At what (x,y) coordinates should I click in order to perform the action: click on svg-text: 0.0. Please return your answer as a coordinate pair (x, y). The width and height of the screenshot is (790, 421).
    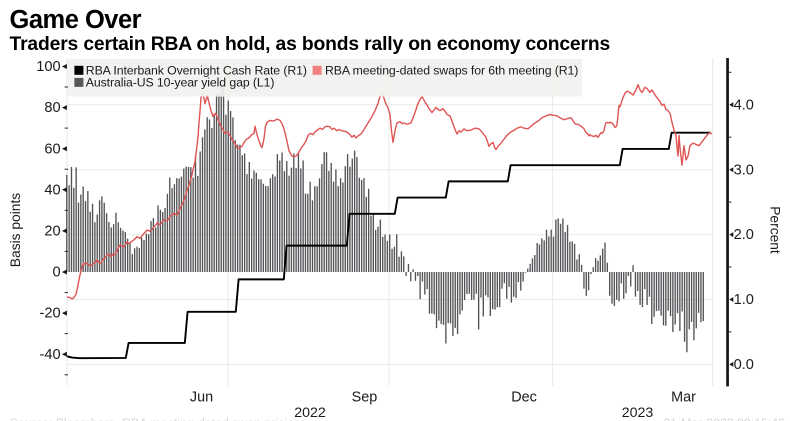
    Looking at the image, I should click on (744, 365).